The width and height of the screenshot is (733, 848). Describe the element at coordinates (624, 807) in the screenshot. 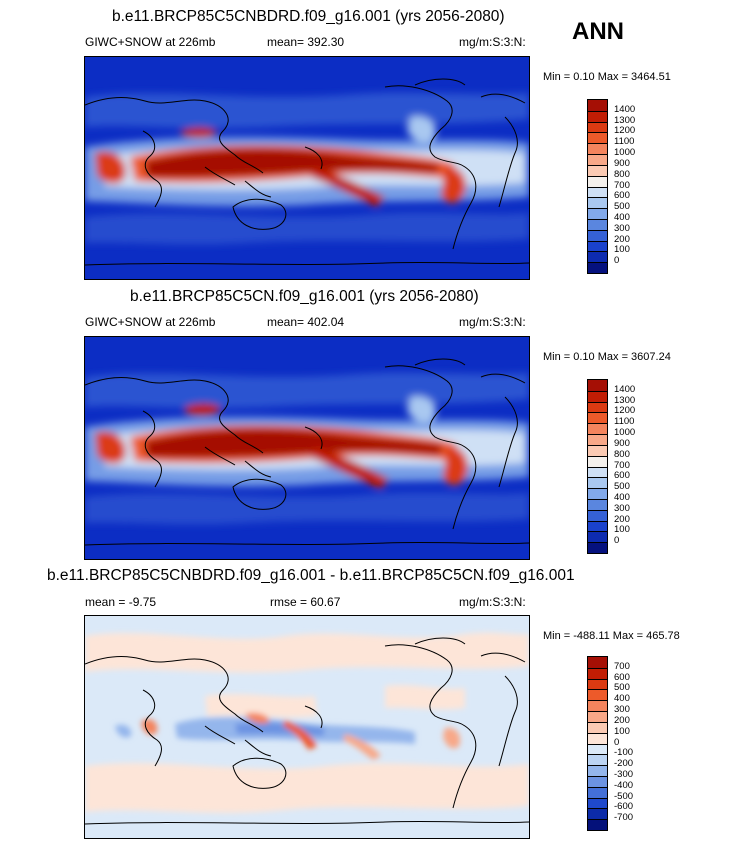

I see `colorbar-tick-label: -600` at that location.